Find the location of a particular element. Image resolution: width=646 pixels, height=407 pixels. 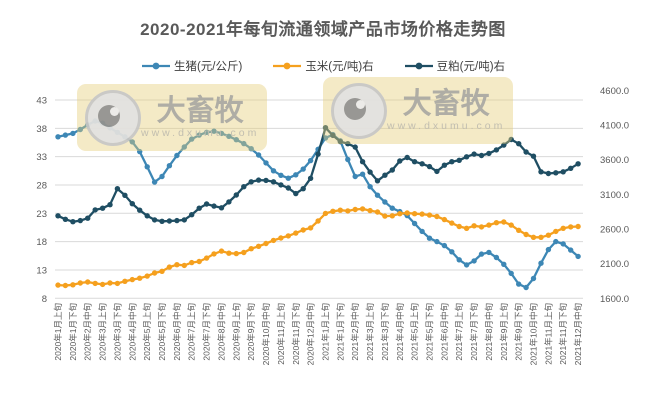

x-axis-tick: 2021年2月中旬 is located at coordinates (355, 332).